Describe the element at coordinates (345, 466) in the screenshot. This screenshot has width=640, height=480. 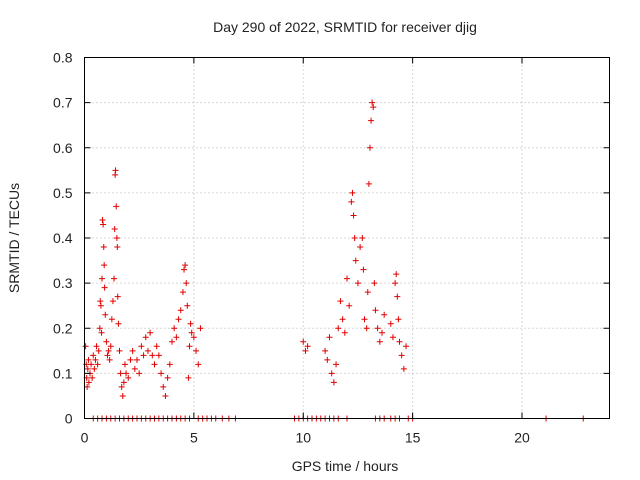
I see `x-axis-label: GPS time / hours` at that location.